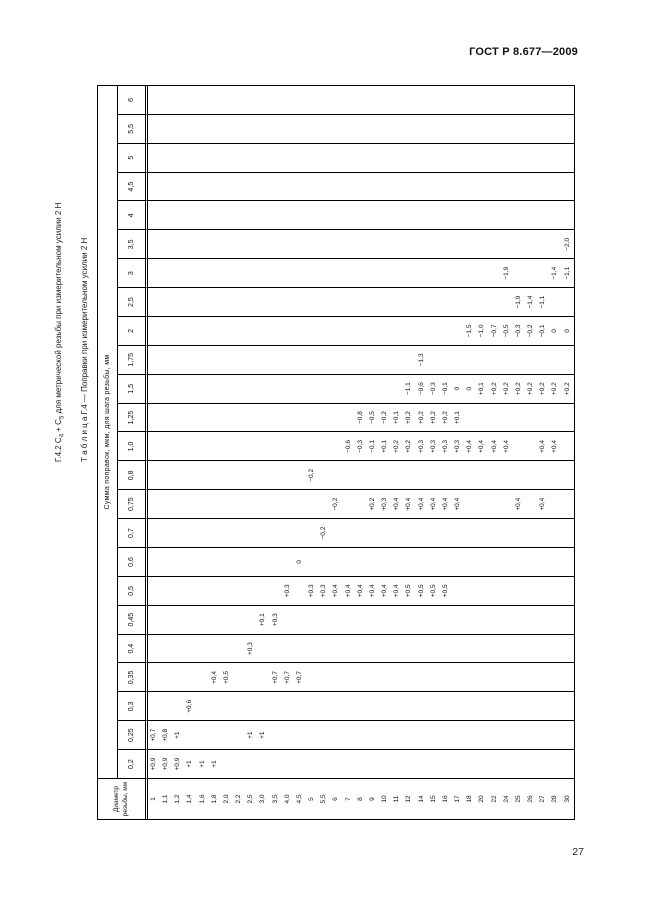 This screenshot has height=913, width=646. Describe the element at coordinates (154, 736) in the screenshot. I see `correction-value: +0,7` at that location.